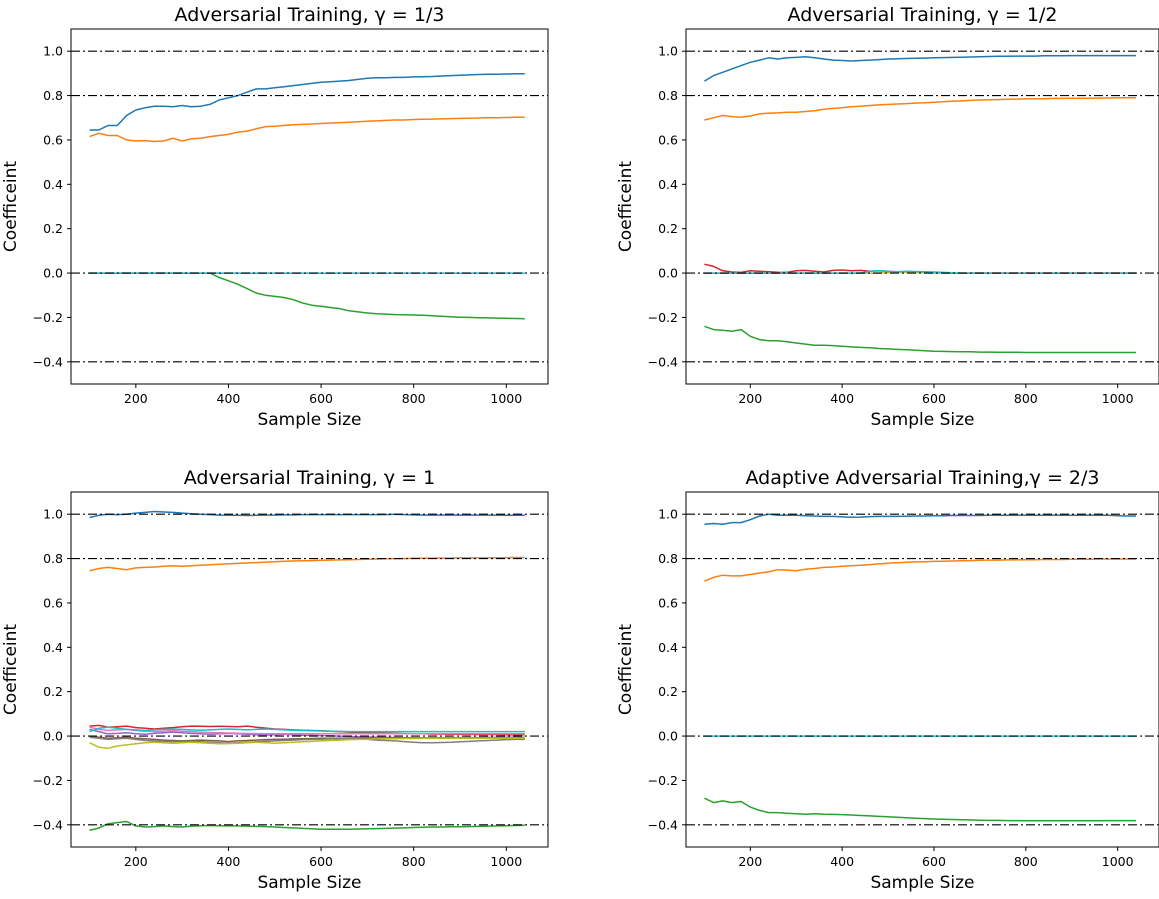 The height and width of the screenshot is (899, 1159). I want to click on chart-title: Adaptive Adversarial Training,γ = 2/3, so click(922, 478).